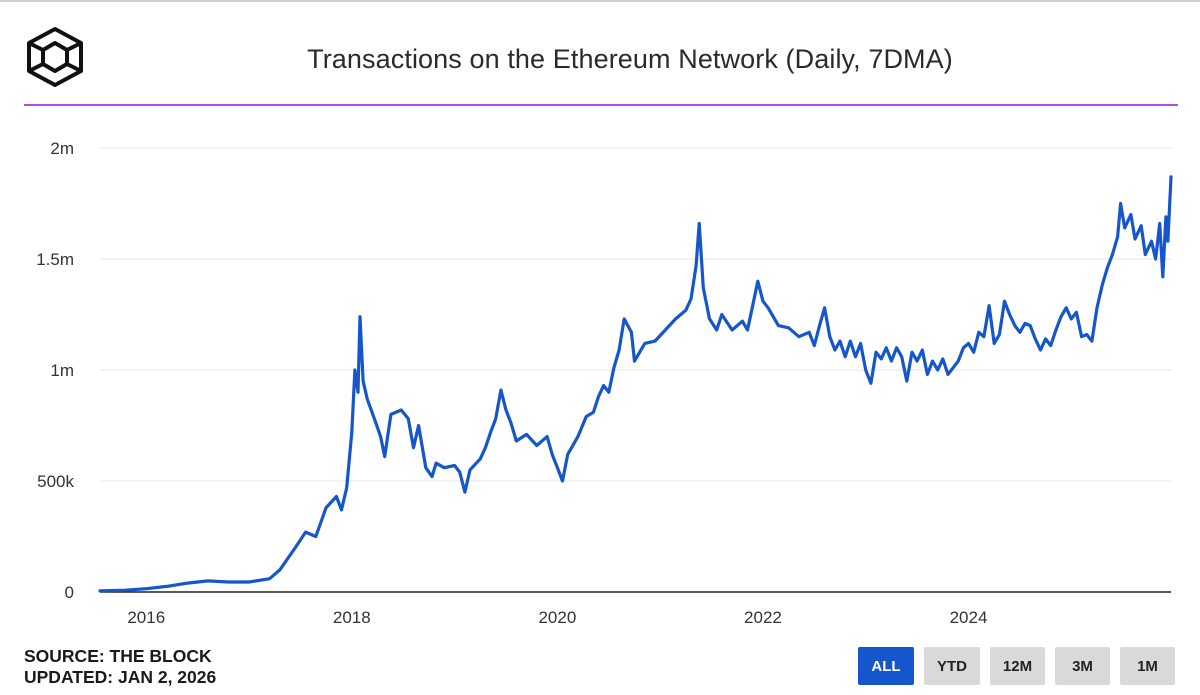 The width and height of the screenshot is (1200, 695). I want to click on chart-footer: SOURCE: THE BLOCK UPDATED: JAN 2, 2026, so click(120, 667).